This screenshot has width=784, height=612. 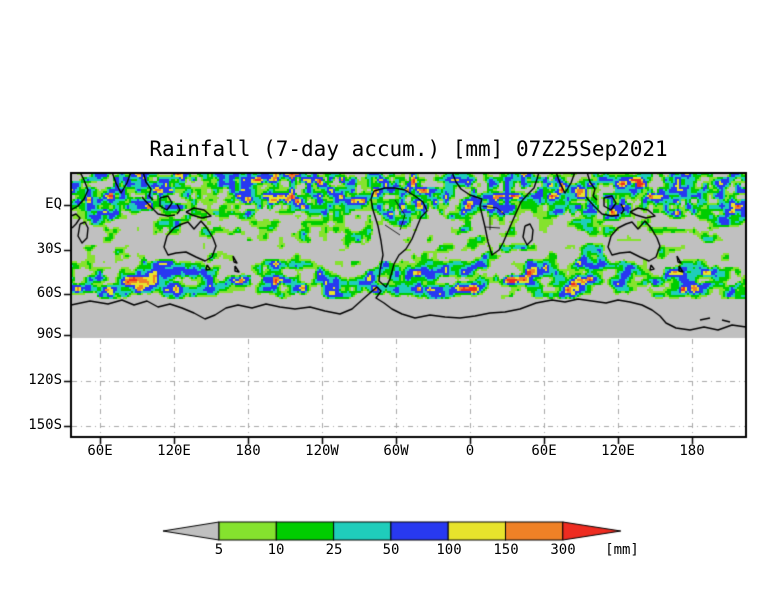 What do you see at coordinates (45, 380) in the screenshot?
I see `y-tick-label-120s: 120S` at bounding box center [45, 380].